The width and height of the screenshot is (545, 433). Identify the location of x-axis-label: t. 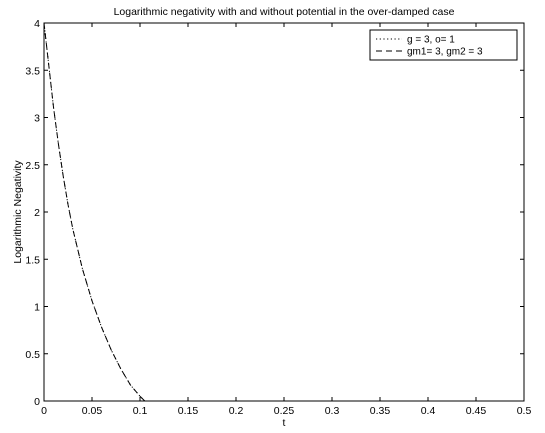
(284, 423).